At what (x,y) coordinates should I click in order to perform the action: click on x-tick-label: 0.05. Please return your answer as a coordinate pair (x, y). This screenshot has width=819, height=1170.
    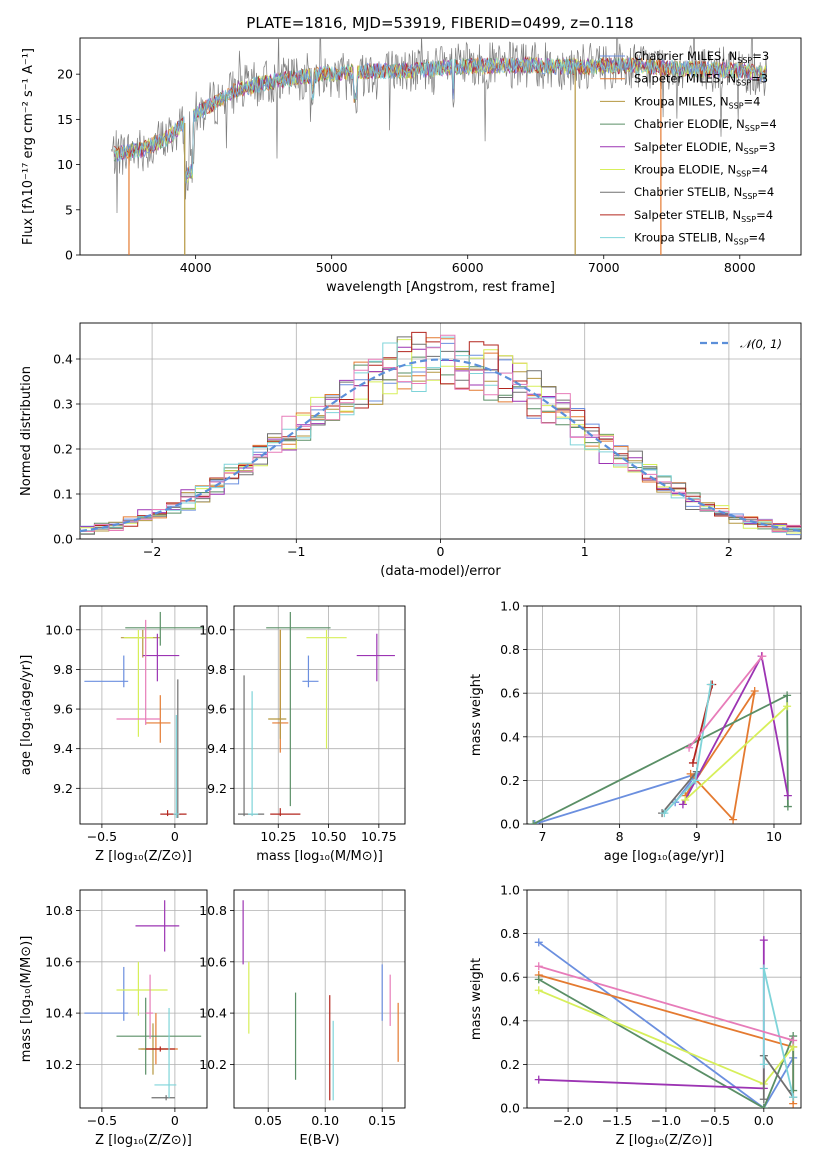
    Looking at the image, I should click on (268, 1120).